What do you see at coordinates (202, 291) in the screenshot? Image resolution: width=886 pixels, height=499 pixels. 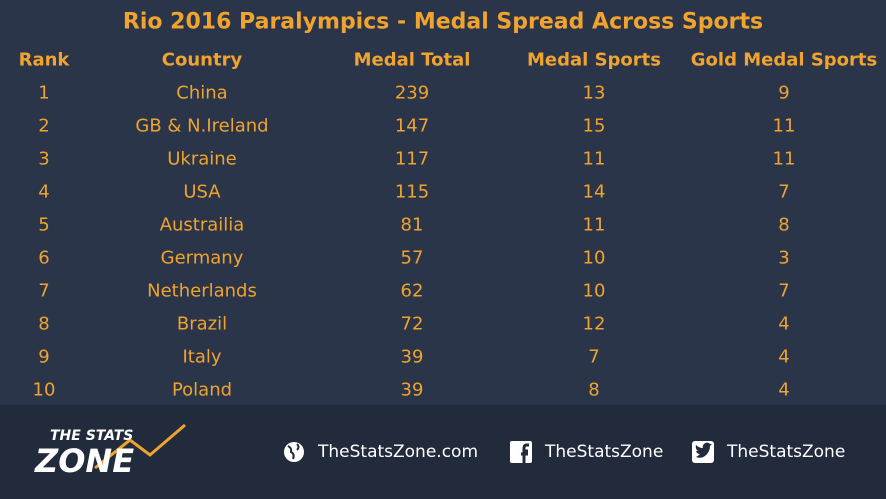 I see `table-cell: Netherlands` at bounding box center [202, 291].